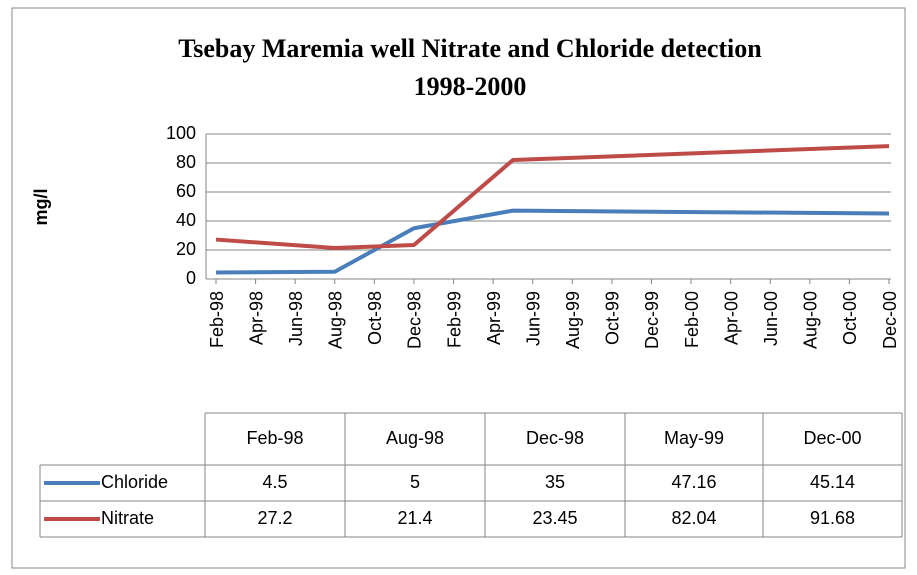 This screenshot has width=917, height=575. What do you see at coordinates (470, 86) in the screenshot?
I see `chart-title: 1998-2000` at bounding box center [470, 86].